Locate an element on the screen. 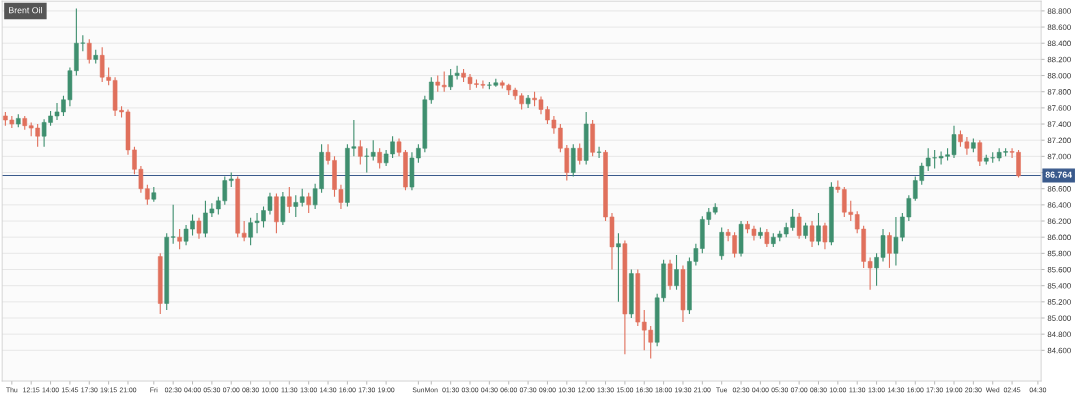 The image size is (1080, 399). text: Brent Oil is located at coordinates (25, 10).